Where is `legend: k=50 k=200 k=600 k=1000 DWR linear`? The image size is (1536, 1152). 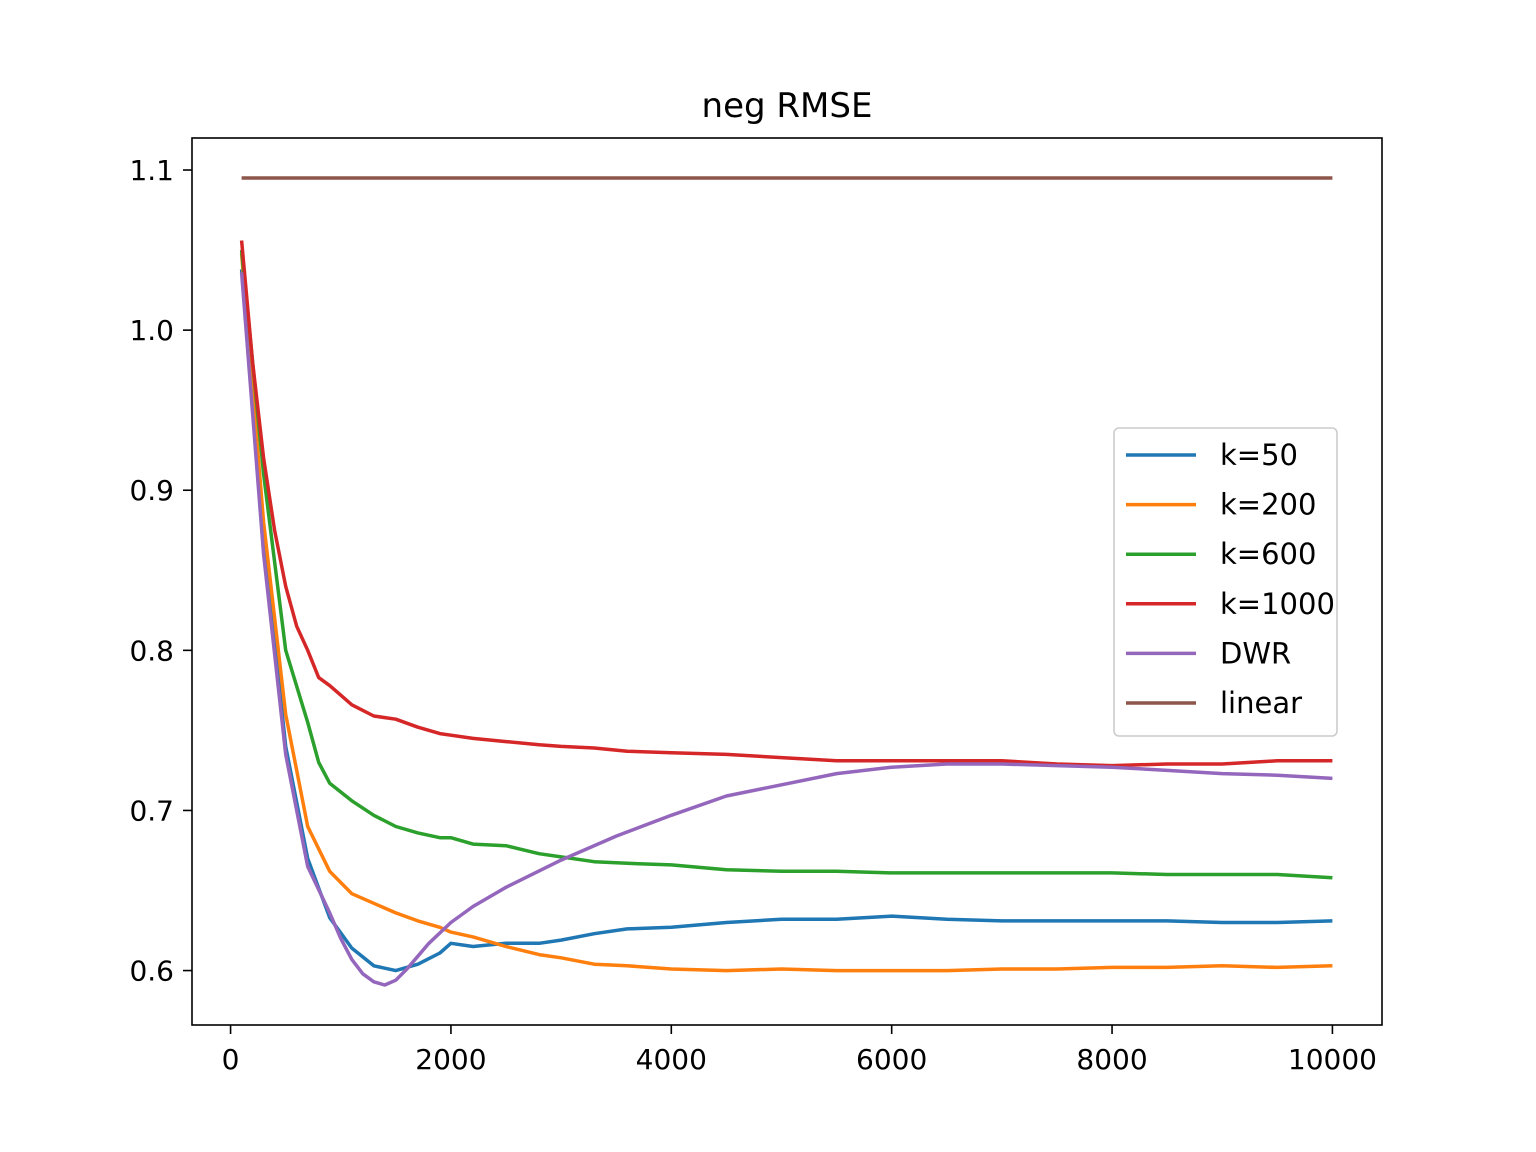
legend: k=50 k=200 k=600 k=1000 DWR linear is located at coordinates (1225, 582).